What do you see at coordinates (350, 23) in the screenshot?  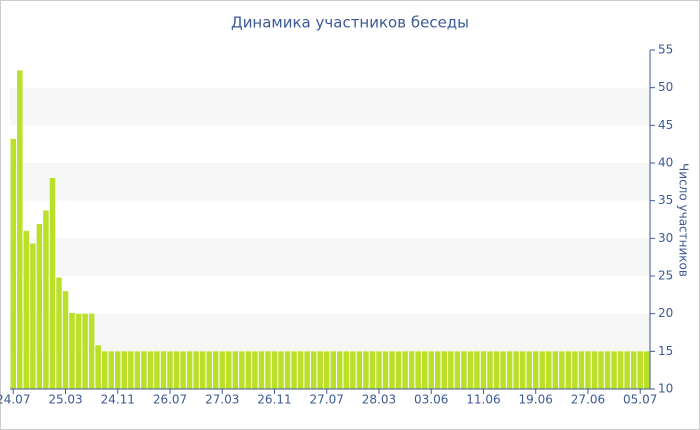 I see `chart-title: Динамика участников беседы` at bounding box center [350, 23].